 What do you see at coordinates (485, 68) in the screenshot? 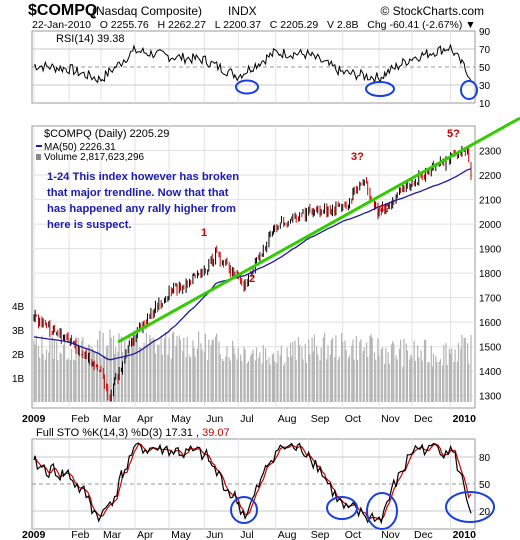
I see `rsi-tick-label: 50` at bounding box center [485, 68].